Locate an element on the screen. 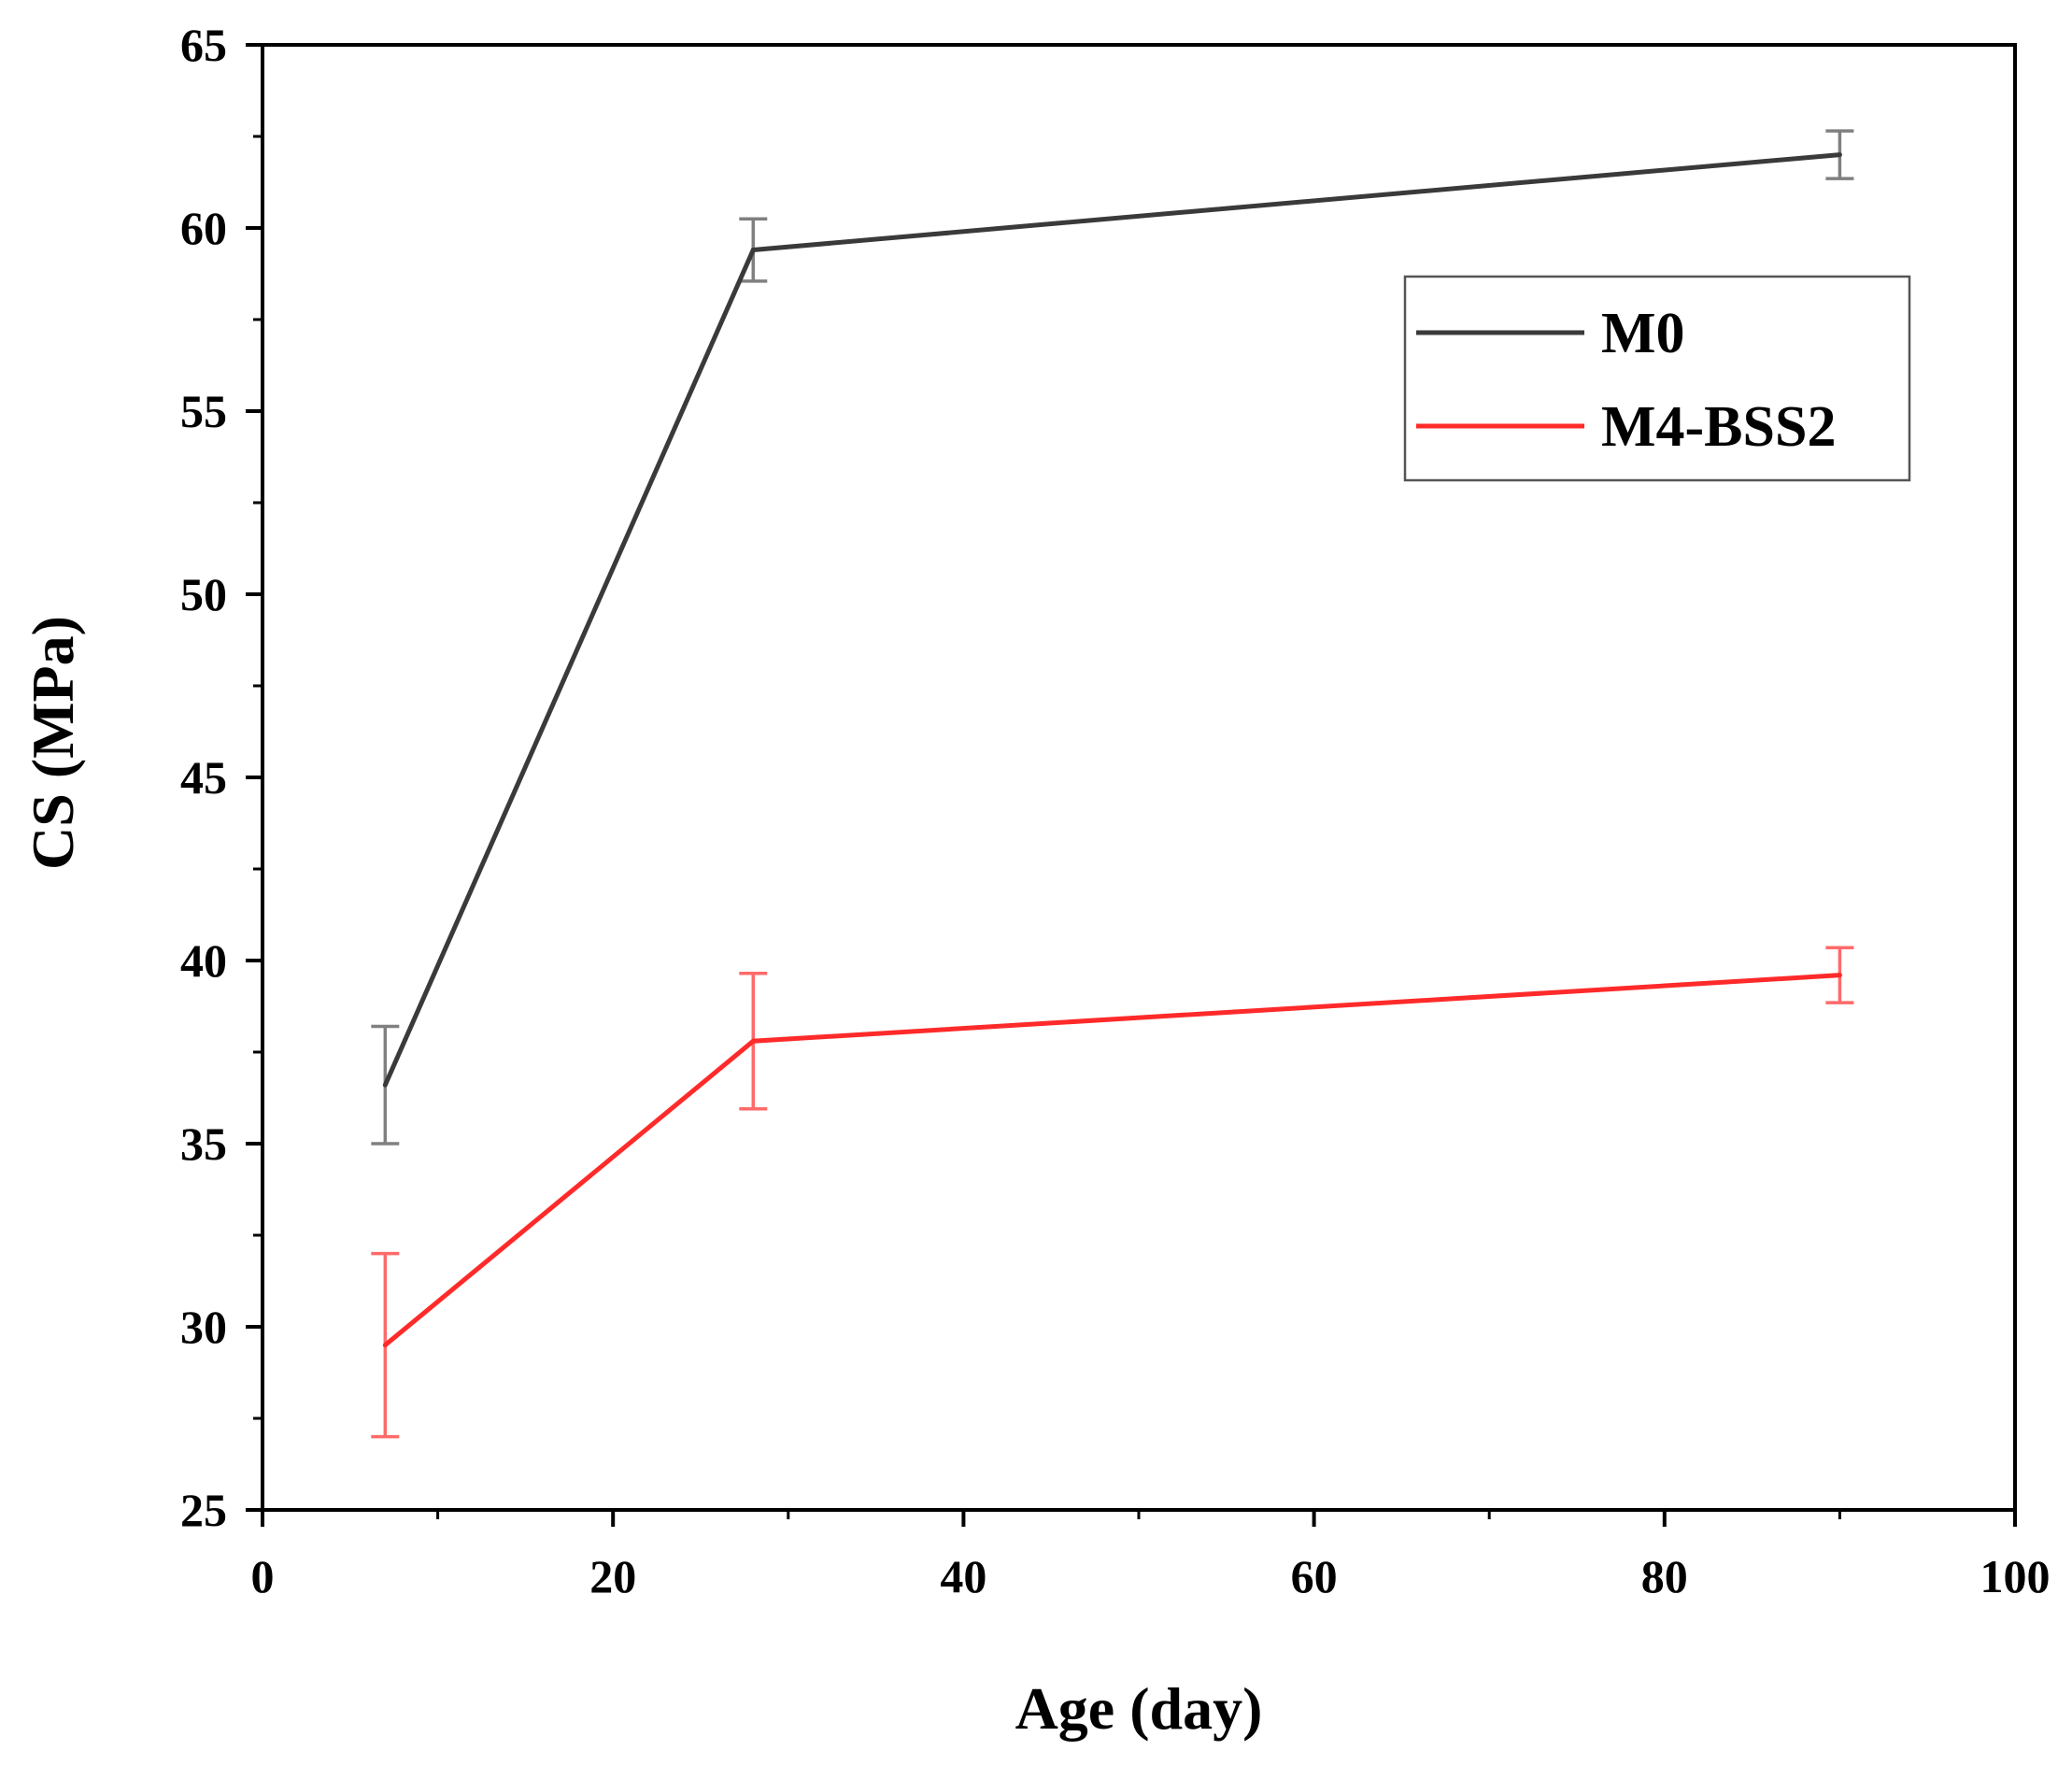 The height and width of the screenshot is (1765, 2072). y-tick-label: 65 is located at coordinates (203, 45).